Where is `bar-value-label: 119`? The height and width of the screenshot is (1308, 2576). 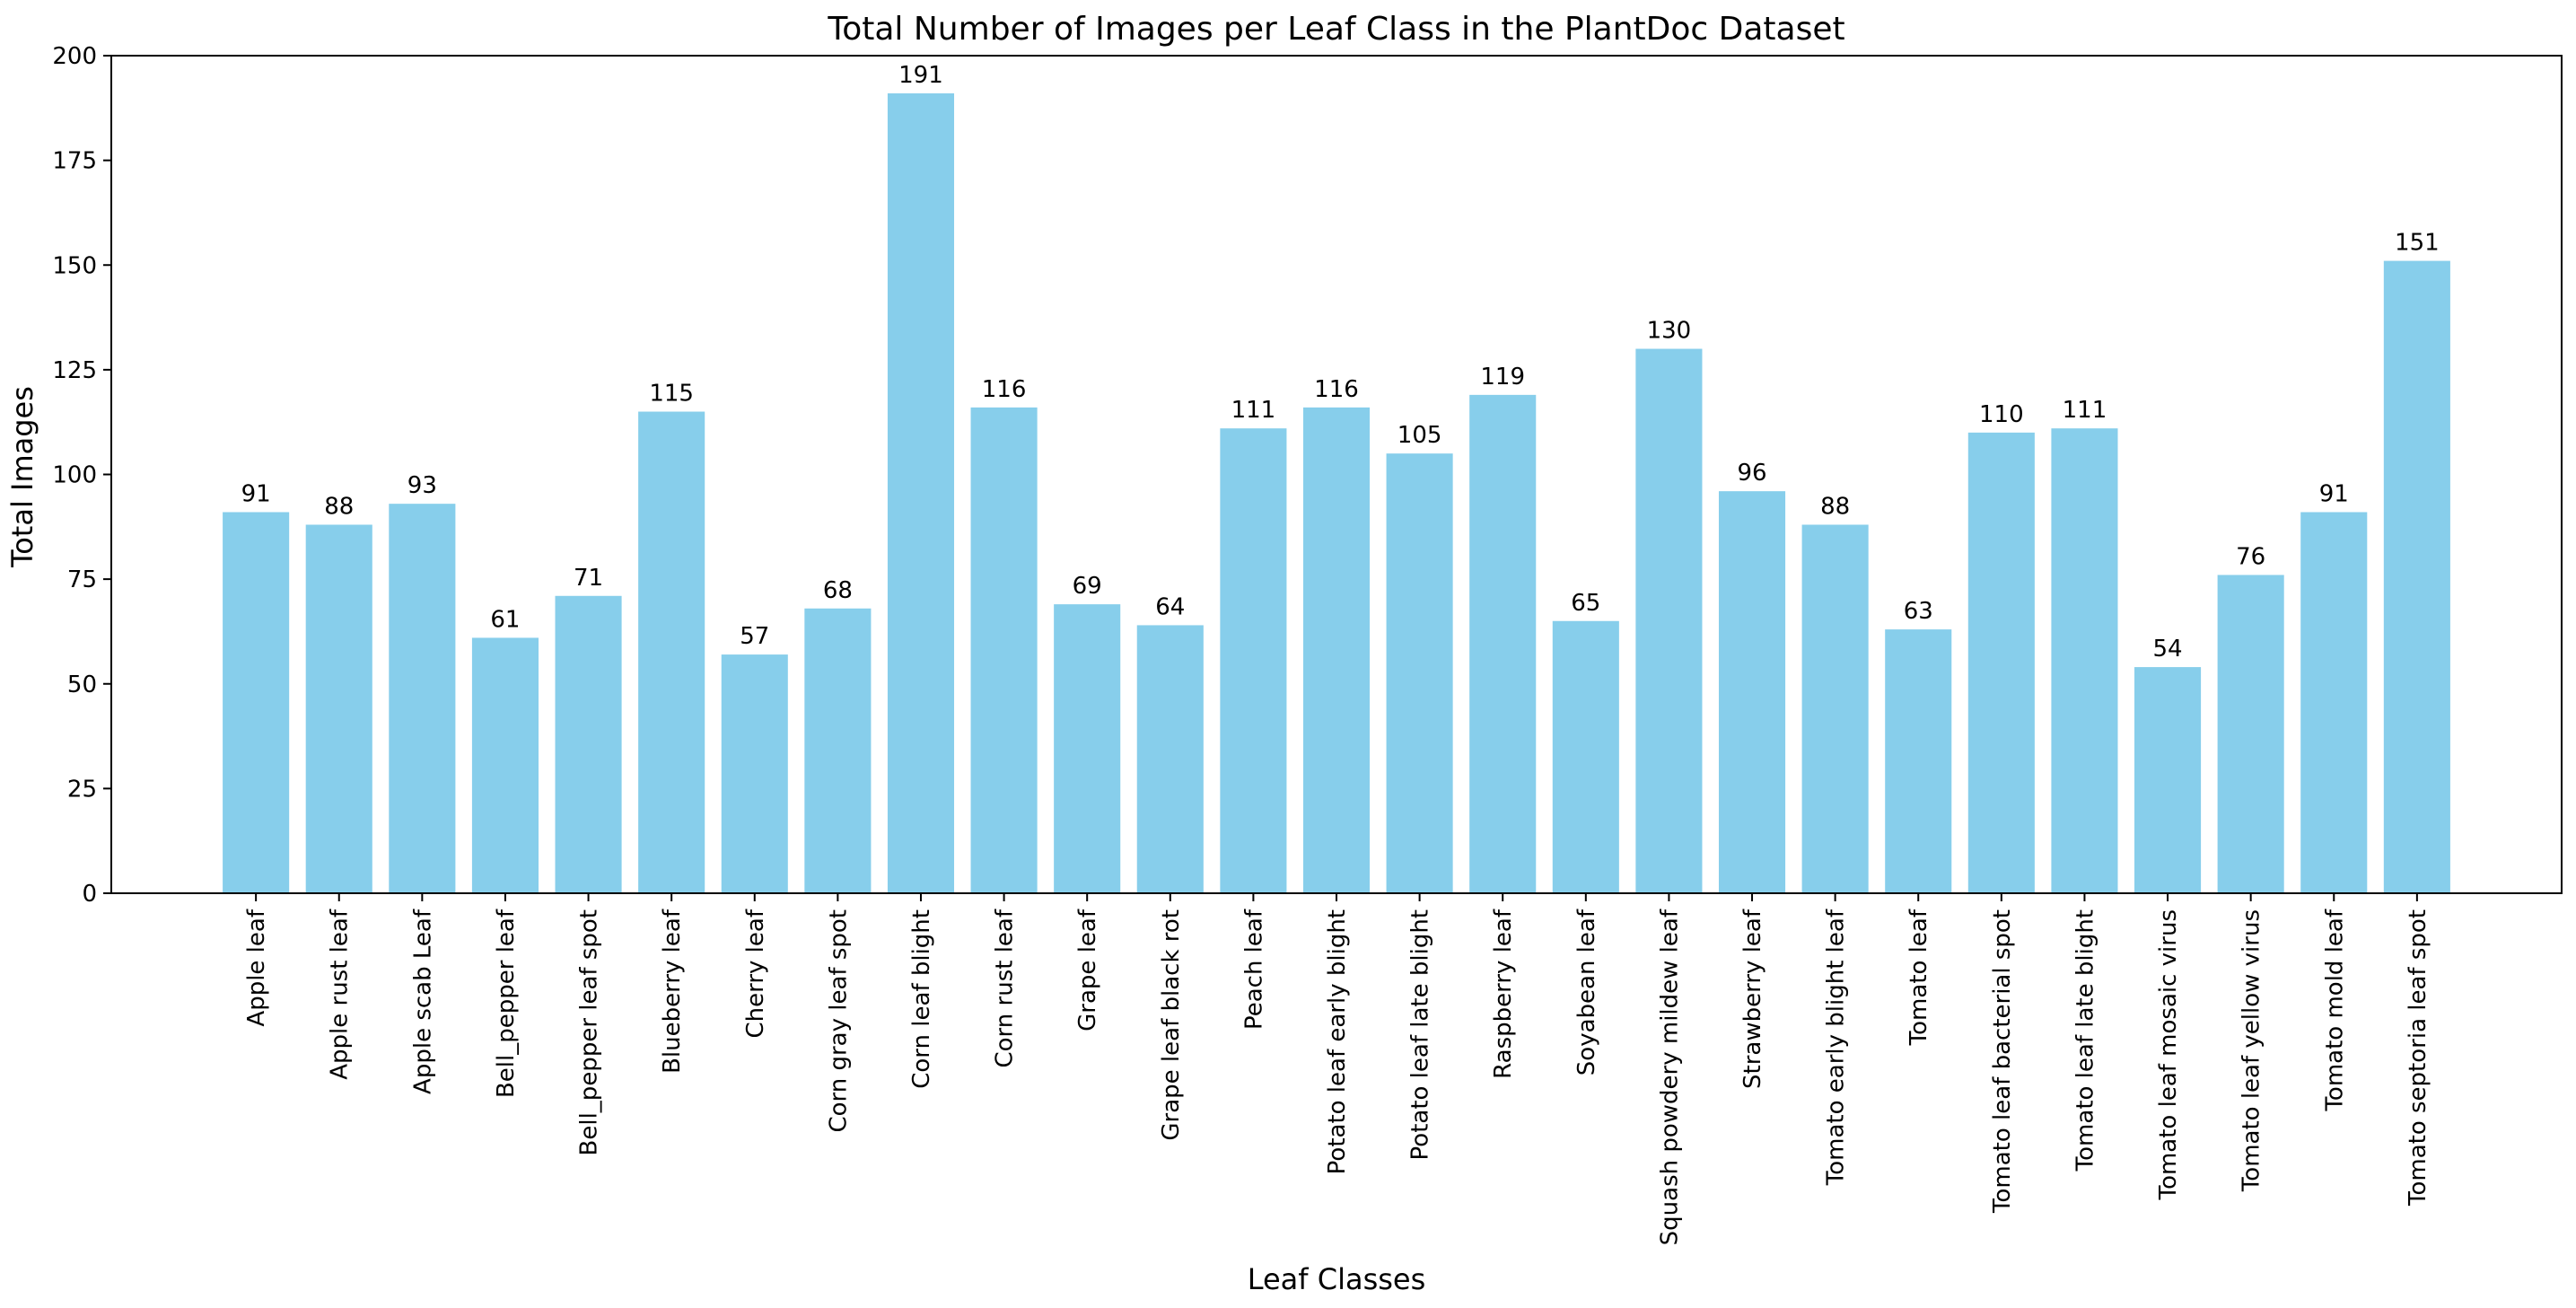
bar-value-label: 119 is located at coordinates (1502, 377).